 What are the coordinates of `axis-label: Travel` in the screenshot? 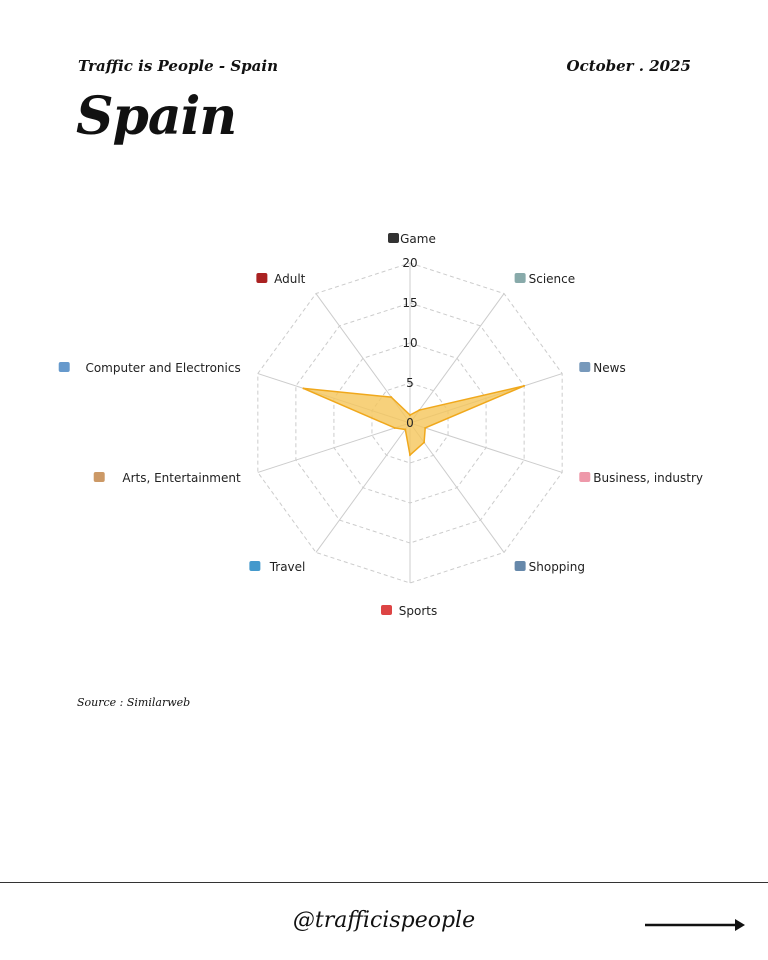 It's located at (287, 567).